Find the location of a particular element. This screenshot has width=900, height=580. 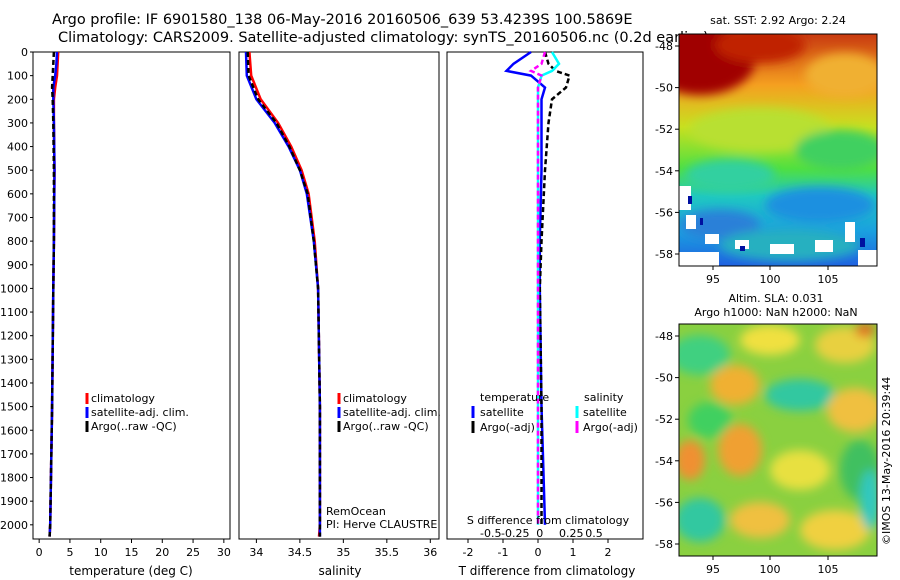

depth-tick-label: 100 is located at coordinates (17, 76).